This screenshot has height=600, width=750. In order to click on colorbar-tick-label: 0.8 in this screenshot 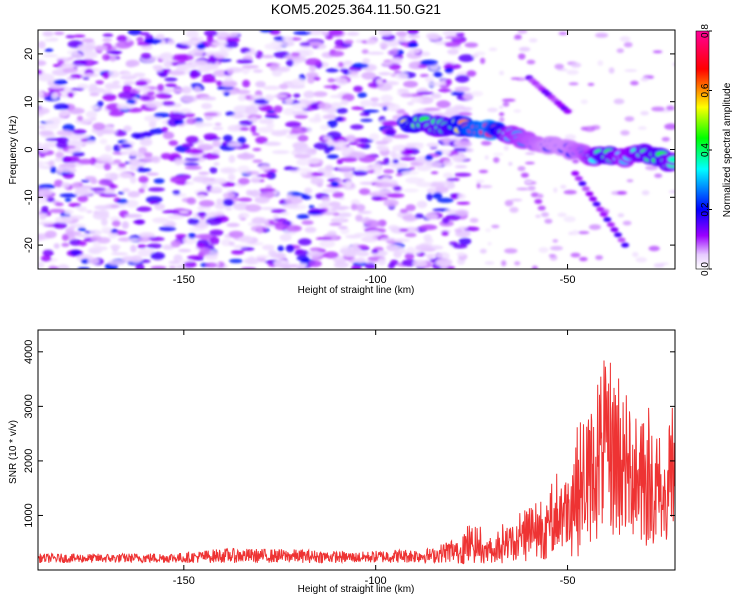, I will do `click(705, 31)`.